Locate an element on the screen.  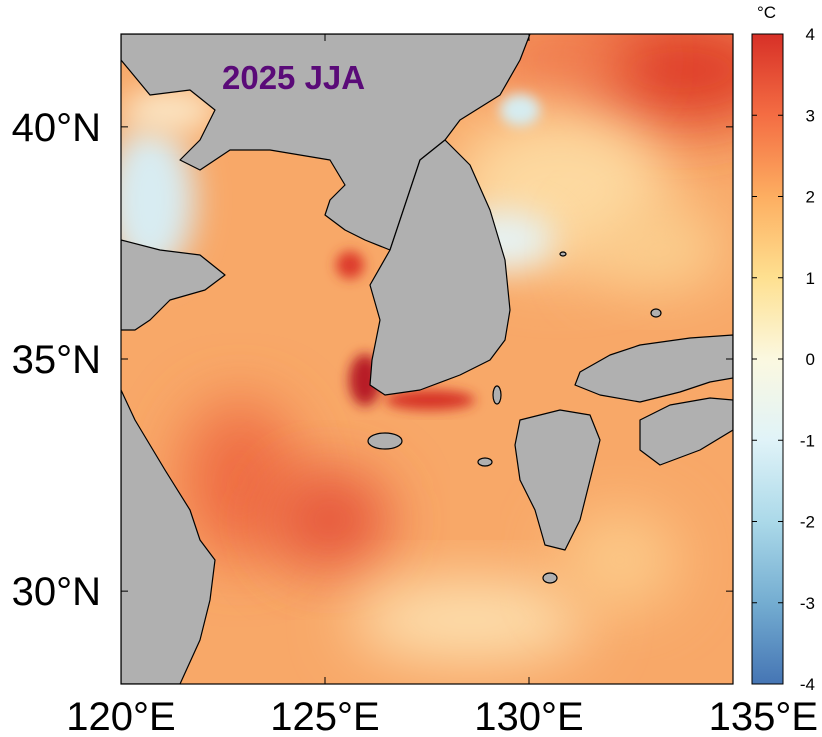
lat-tick-label: 30°N is located at coordinates (56, 592).